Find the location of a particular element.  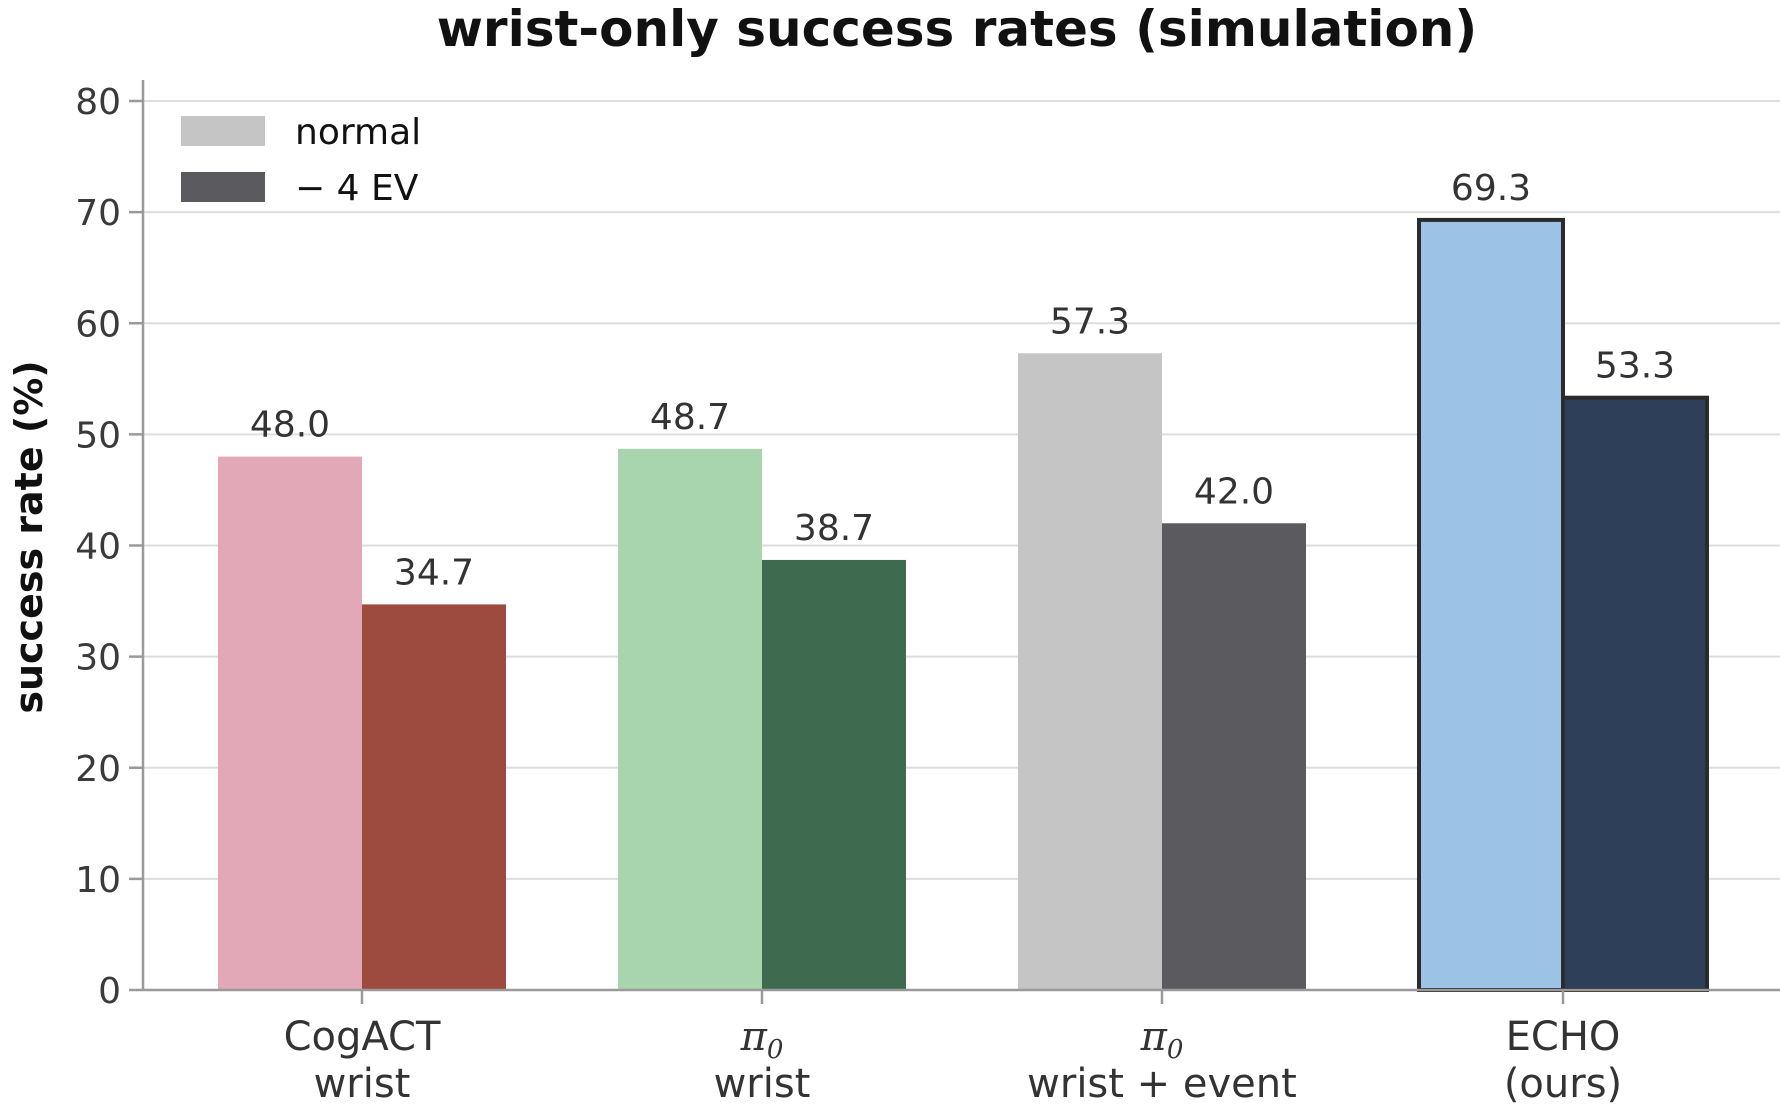

y-tick-label: 0 is located at coordinates (109, 991).